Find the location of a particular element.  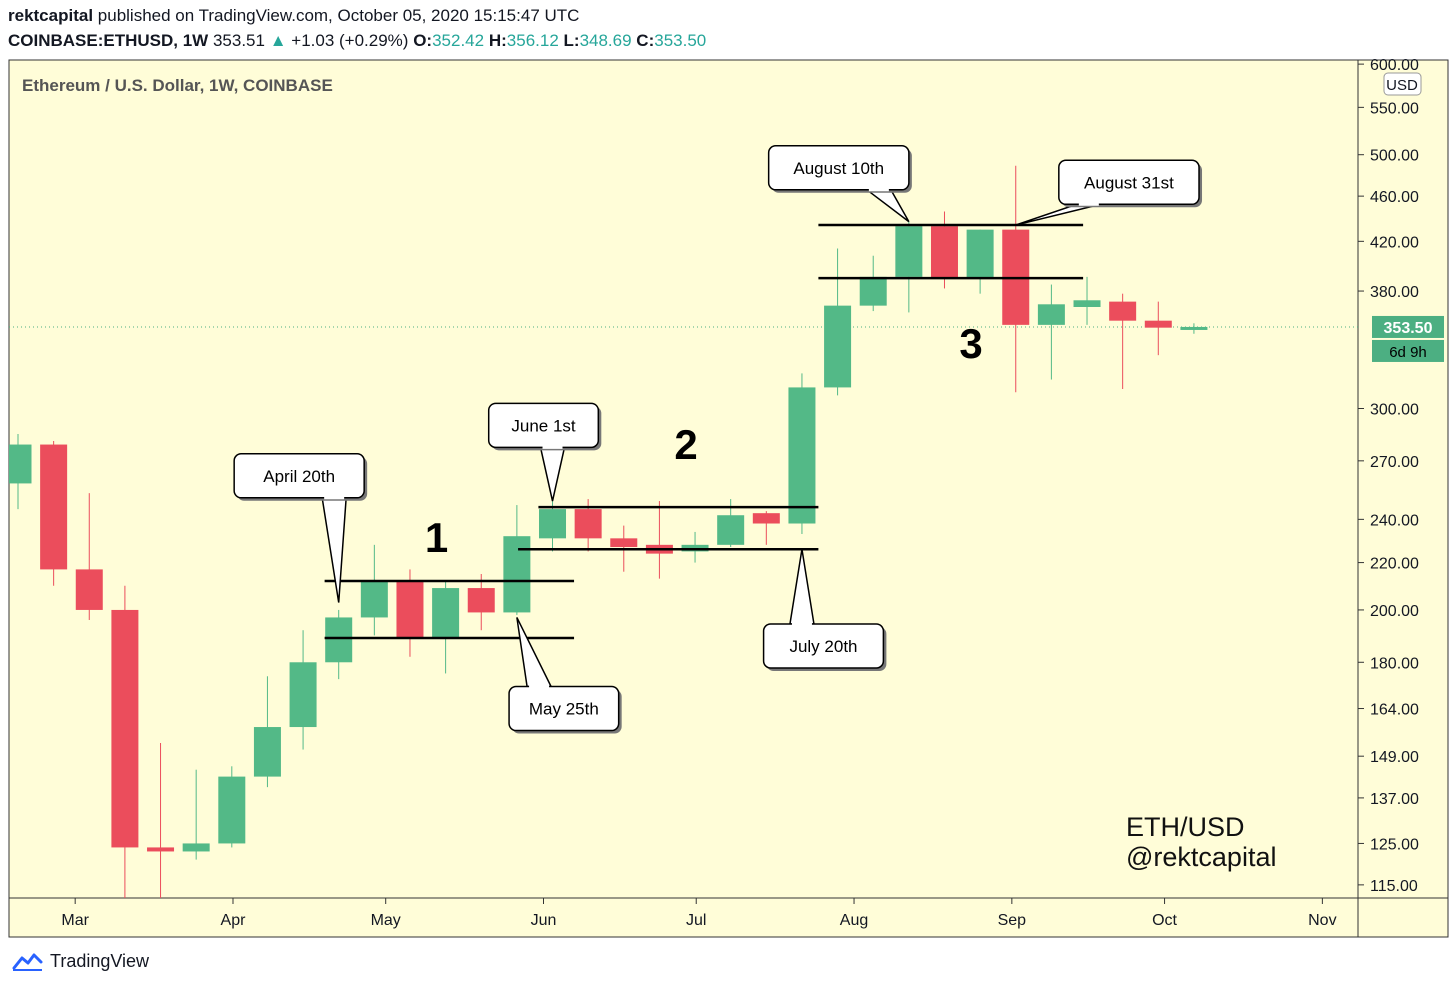

callout: July 20th is located at coordinates (824, 610).